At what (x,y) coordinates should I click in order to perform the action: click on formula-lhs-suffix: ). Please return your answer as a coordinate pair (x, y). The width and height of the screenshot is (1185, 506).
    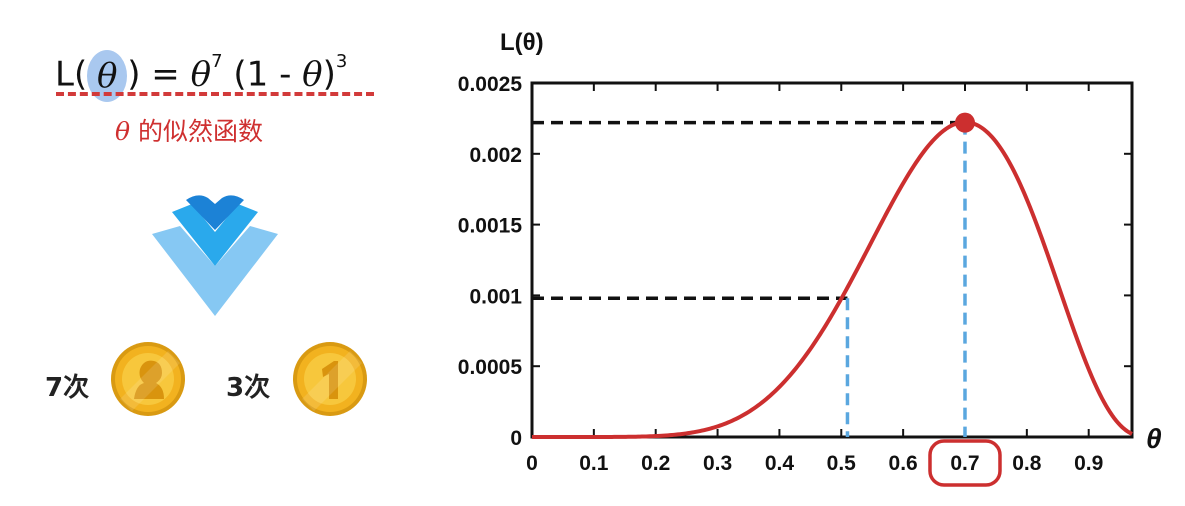
    Looking at the image, I should click on (134, 74).